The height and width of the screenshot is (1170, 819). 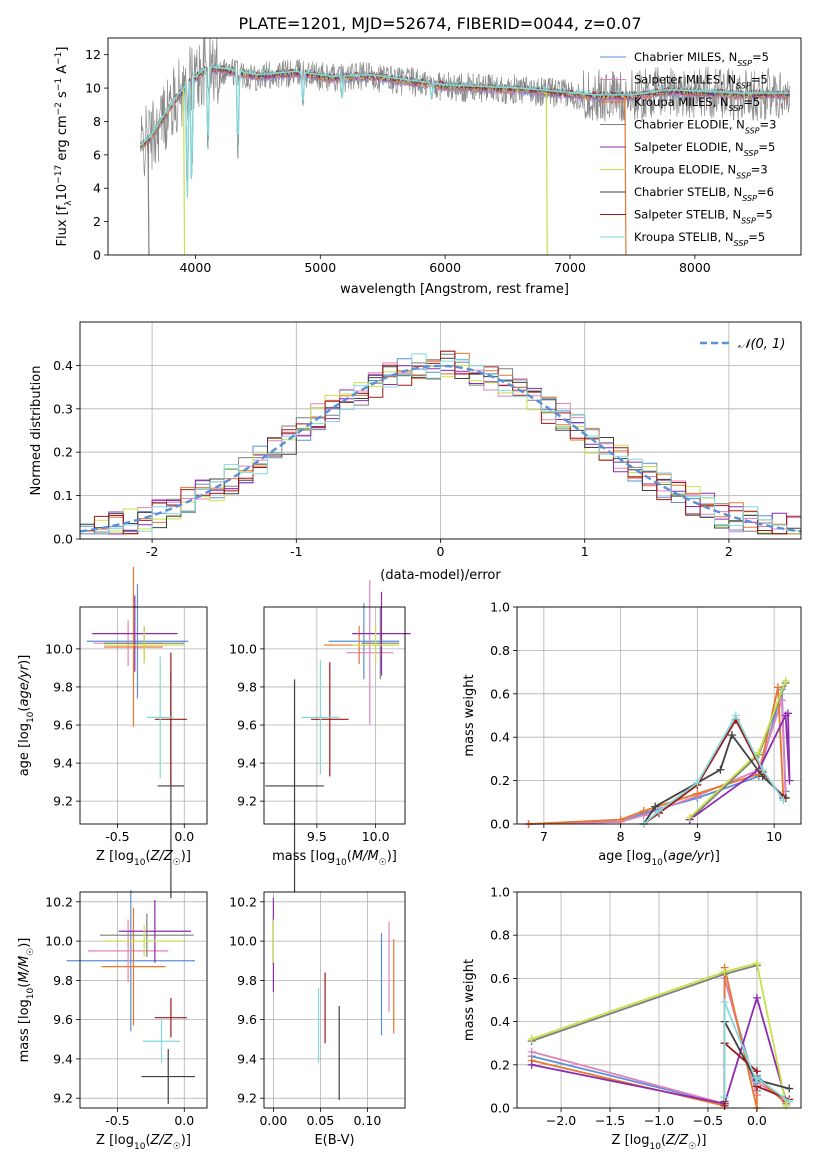 I want to click on y-axis-label-part: Flux [f, so click(x=62, y=225).